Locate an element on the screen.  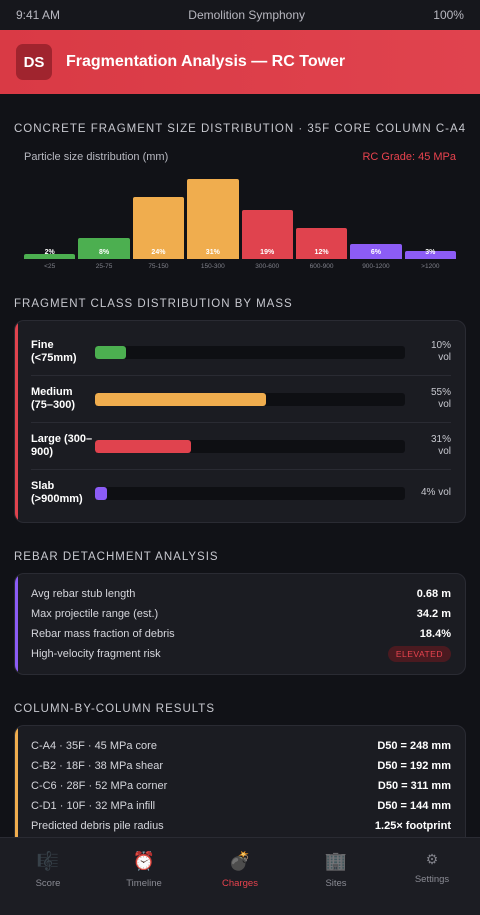
tab-charges: 💣 Charges is located at coordinates (240, 876).